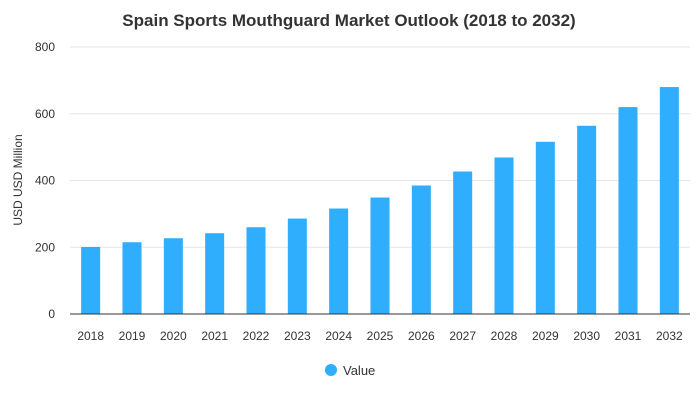 Image resolution: width=700 pixels, height=405 pixels. What do you see at coordinates (504, 235) in the screenshot?
I see `bar-2028` at bounding box center [504, 235].